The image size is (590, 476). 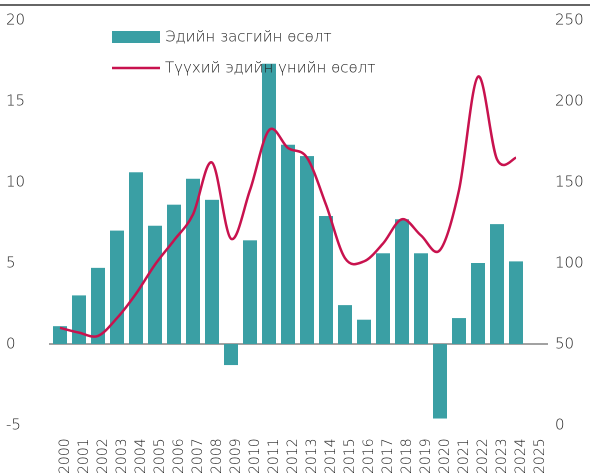 I want to click on x-tick-label: 2023, so click(x=502, y=456).